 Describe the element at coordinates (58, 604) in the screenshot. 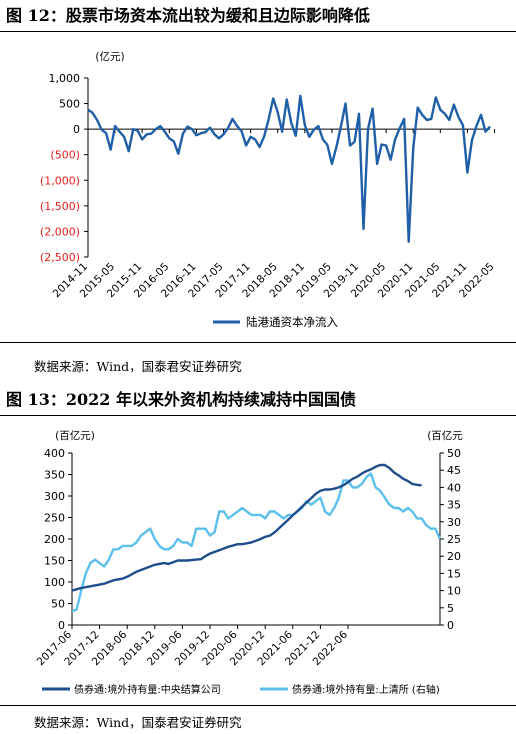

I see `chart2-y-tick-label: 50` at that location.